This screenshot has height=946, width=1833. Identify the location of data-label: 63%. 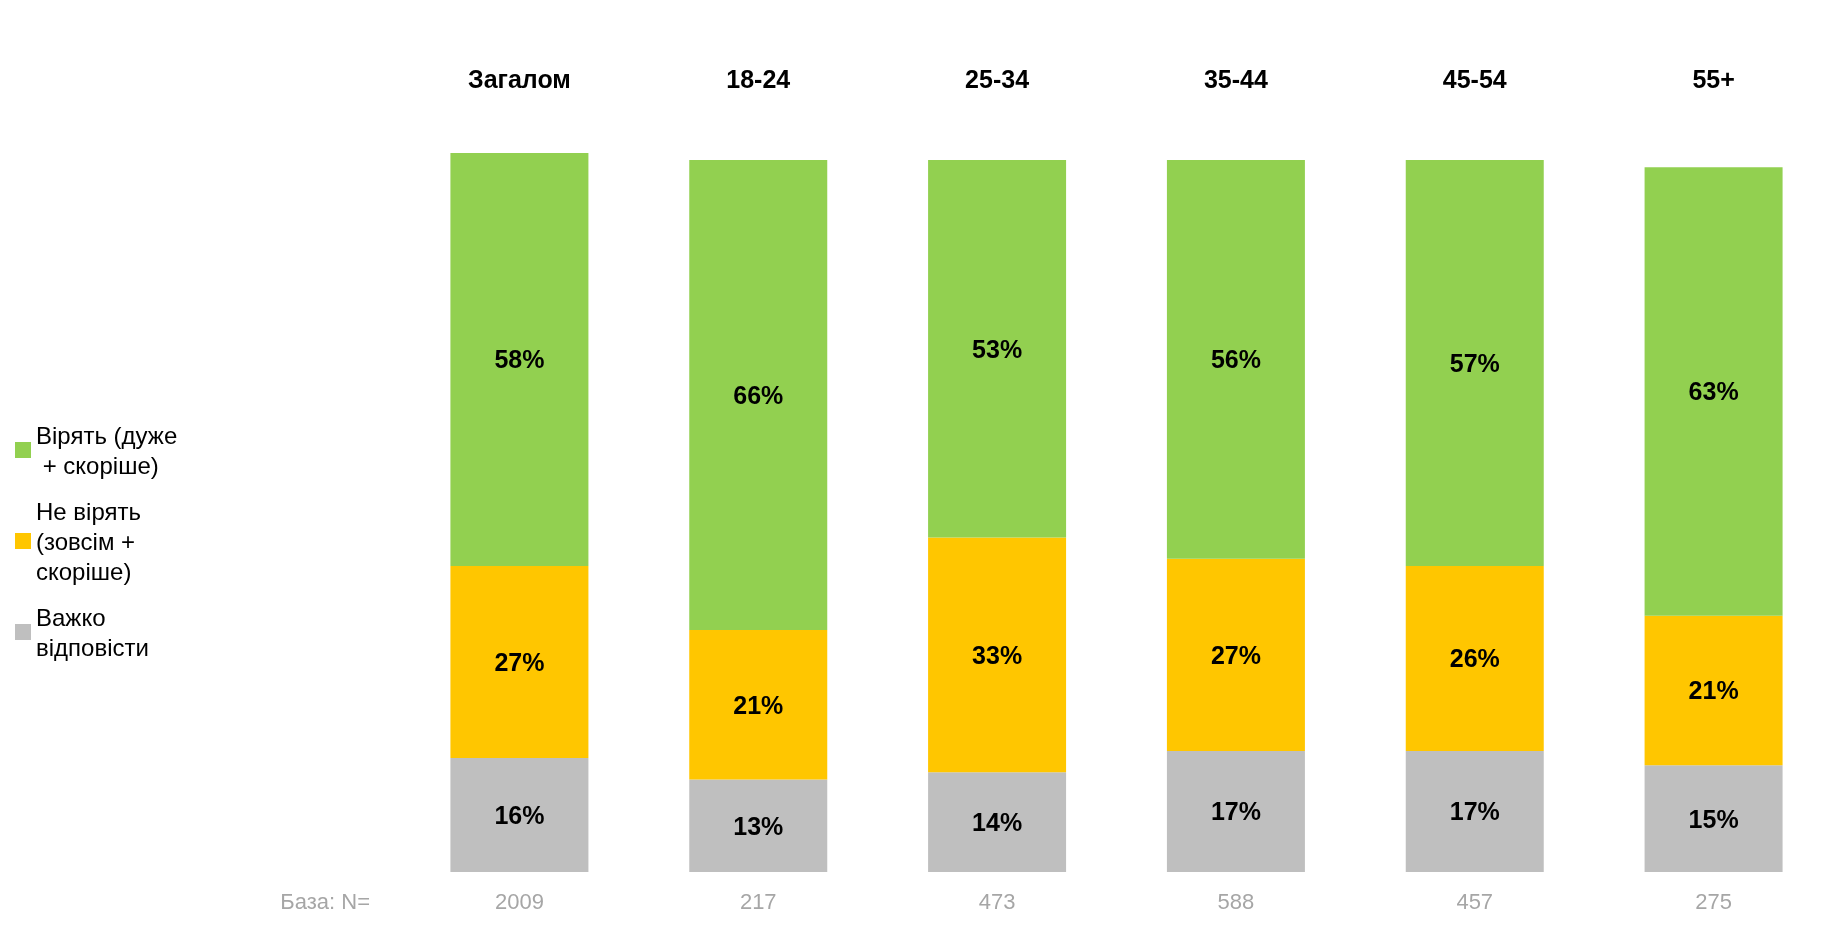
(1713, 391).